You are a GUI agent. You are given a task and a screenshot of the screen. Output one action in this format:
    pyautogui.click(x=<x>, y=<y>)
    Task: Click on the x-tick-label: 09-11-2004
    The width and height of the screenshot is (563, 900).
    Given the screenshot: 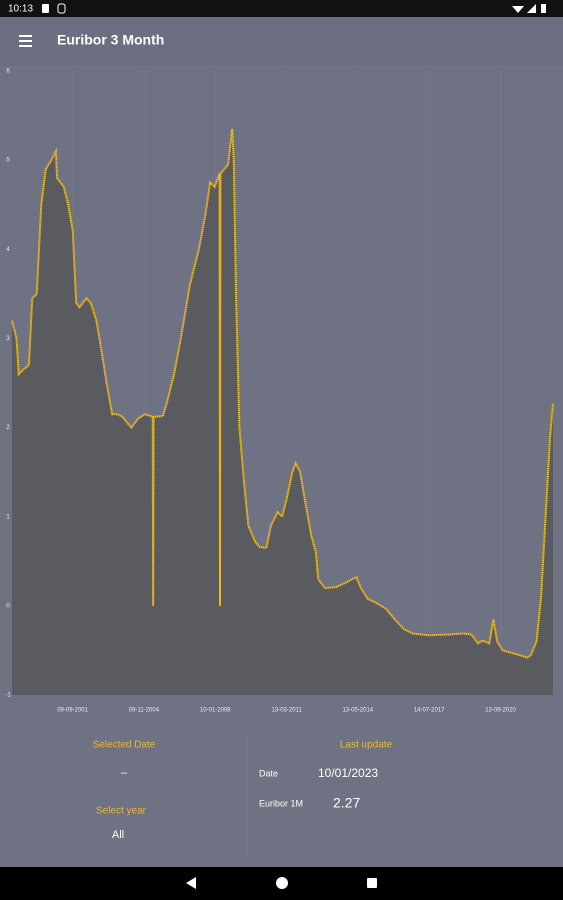 What is the action you would take?
    pyautogui.click(x=144, y=711)
    